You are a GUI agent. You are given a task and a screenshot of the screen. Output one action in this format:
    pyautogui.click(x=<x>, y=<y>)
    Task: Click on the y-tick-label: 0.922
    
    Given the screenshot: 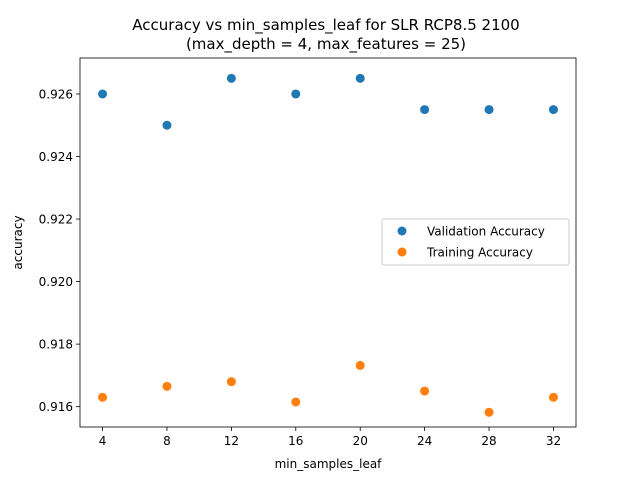 What is the action you would take?
    pyautogui.click(x=56, y=220)
    